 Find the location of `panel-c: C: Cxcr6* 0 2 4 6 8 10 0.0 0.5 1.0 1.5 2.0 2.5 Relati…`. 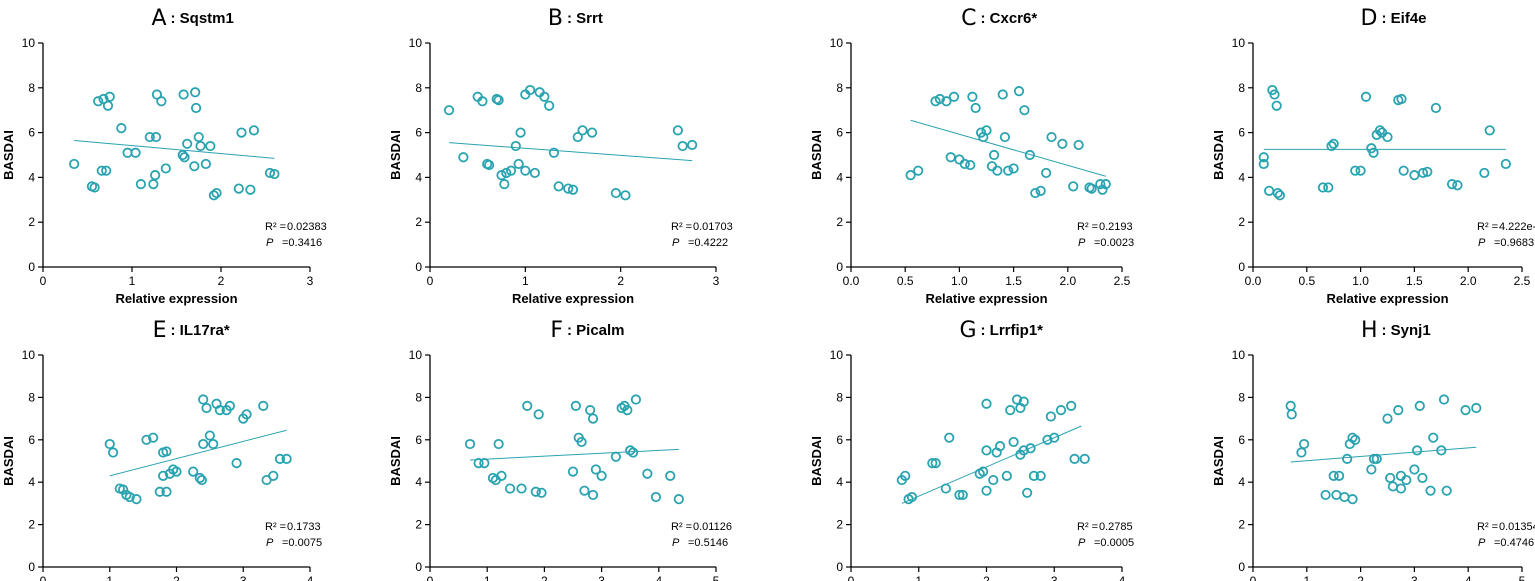

panel-c: C: Cxcr6* 0 2 4 6 8 10 0.0 0.5 1.0 1.5 2.0 2.5 Relati… is located at coordinates (971, 156).